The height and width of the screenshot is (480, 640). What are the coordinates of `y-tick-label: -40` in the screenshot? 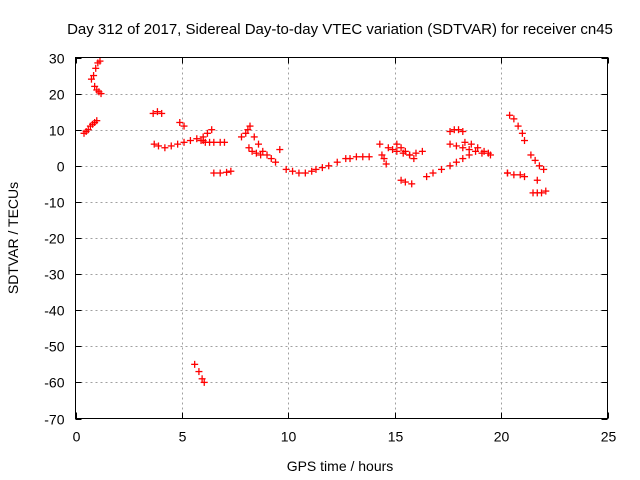 It's located at (54, 311).